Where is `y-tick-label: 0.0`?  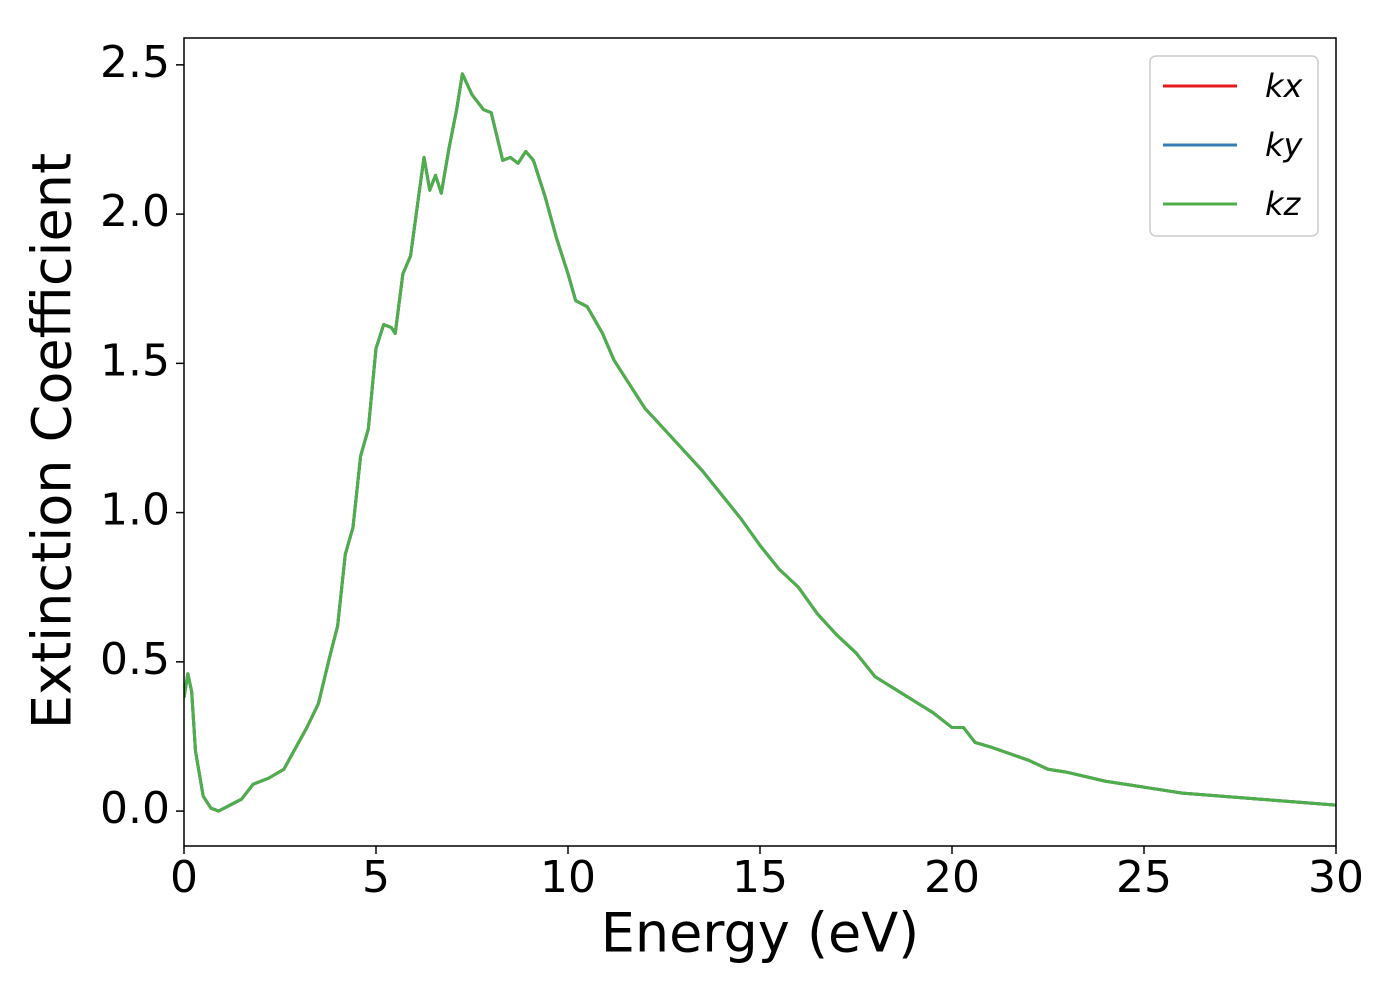
y-tick-label: 0.0 is located at coordinates (135, 808).